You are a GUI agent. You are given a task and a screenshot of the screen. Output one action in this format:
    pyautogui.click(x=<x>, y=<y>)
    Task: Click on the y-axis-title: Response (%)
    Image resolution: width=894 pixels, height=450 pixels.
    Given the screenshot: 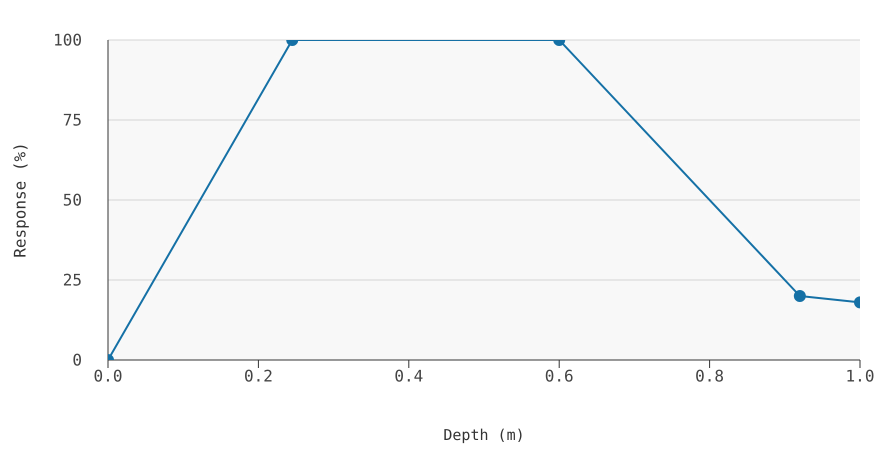 What is the action you would take?
    pyautogui.click(x=20, y=200)
    